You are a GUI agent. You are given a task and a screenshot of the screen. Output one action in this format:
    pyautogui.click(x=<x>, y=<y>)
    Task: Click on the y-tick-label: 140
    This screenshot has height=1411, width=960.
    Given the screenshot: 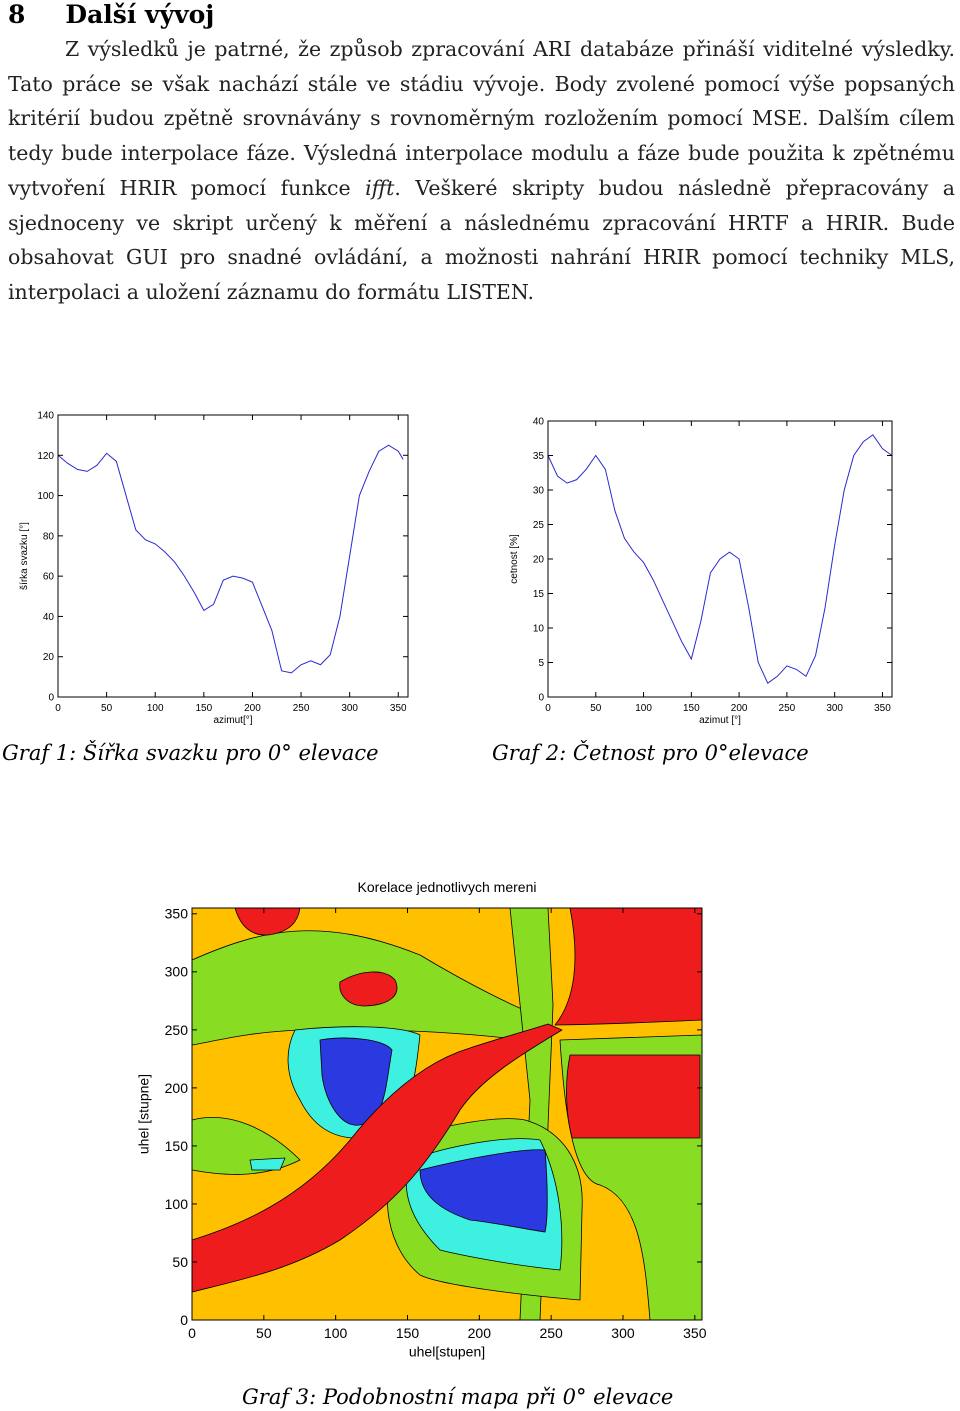 What is the action you would take?
    pyautogui.click(x=45, y=416)
    